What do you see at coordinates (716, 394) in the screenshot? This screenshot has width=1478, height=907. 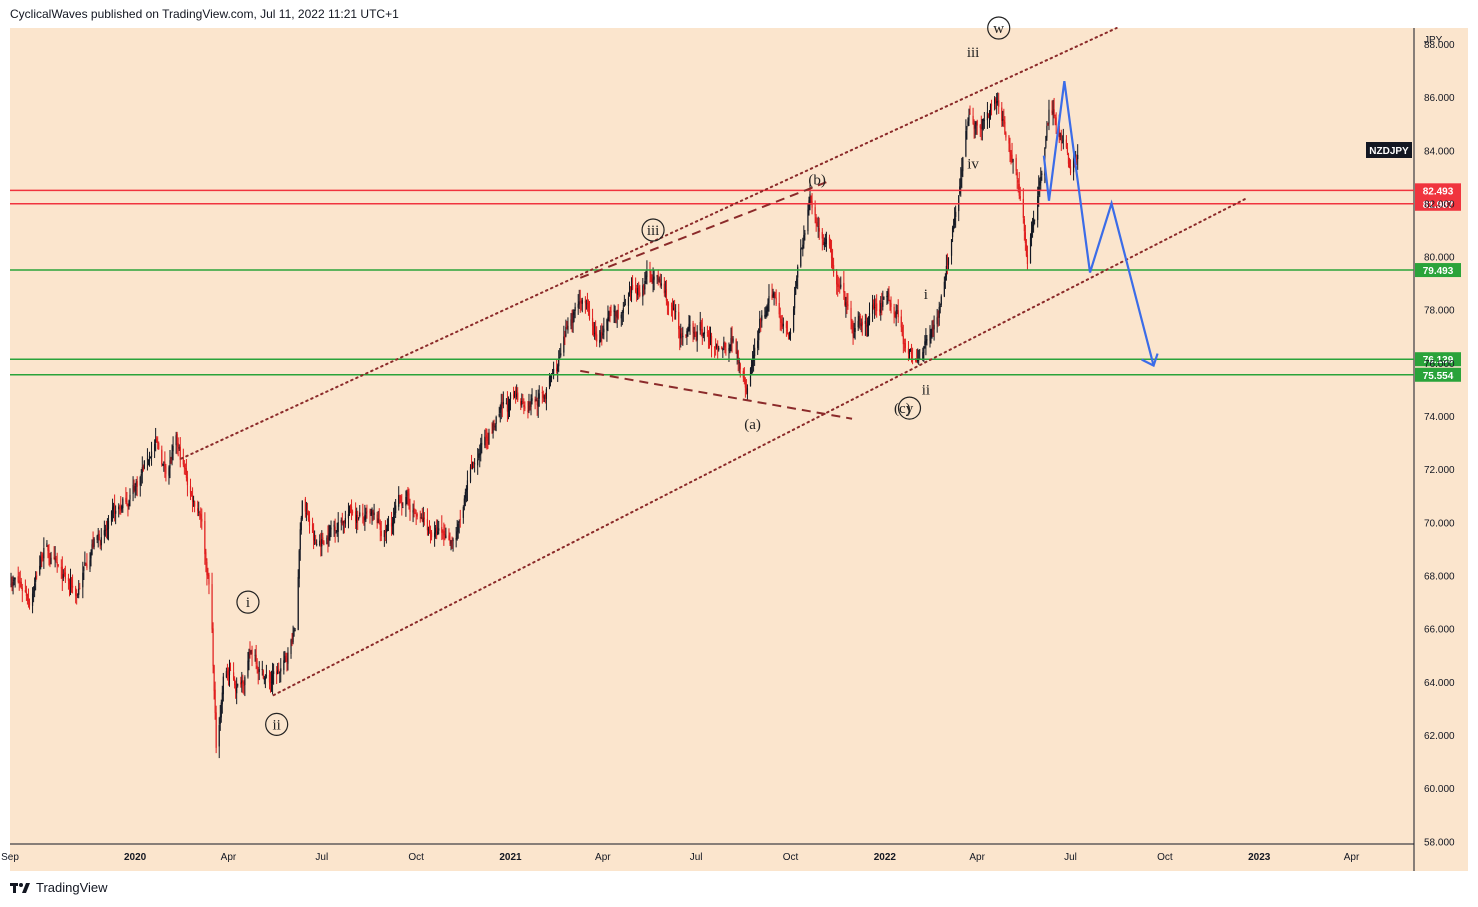 I see `triangle-lower-line` at bounding box center [716, 394].